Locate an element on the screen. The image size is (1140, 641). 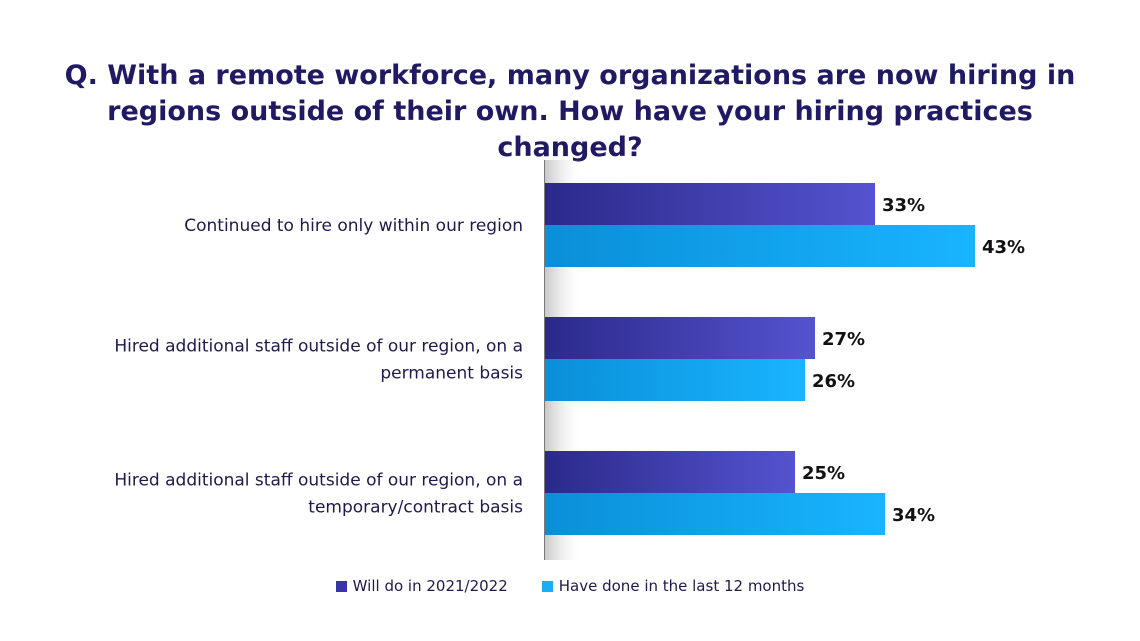
legend-item-series-1: Will do in 2021/2022 is located at coordinates (421, 586).